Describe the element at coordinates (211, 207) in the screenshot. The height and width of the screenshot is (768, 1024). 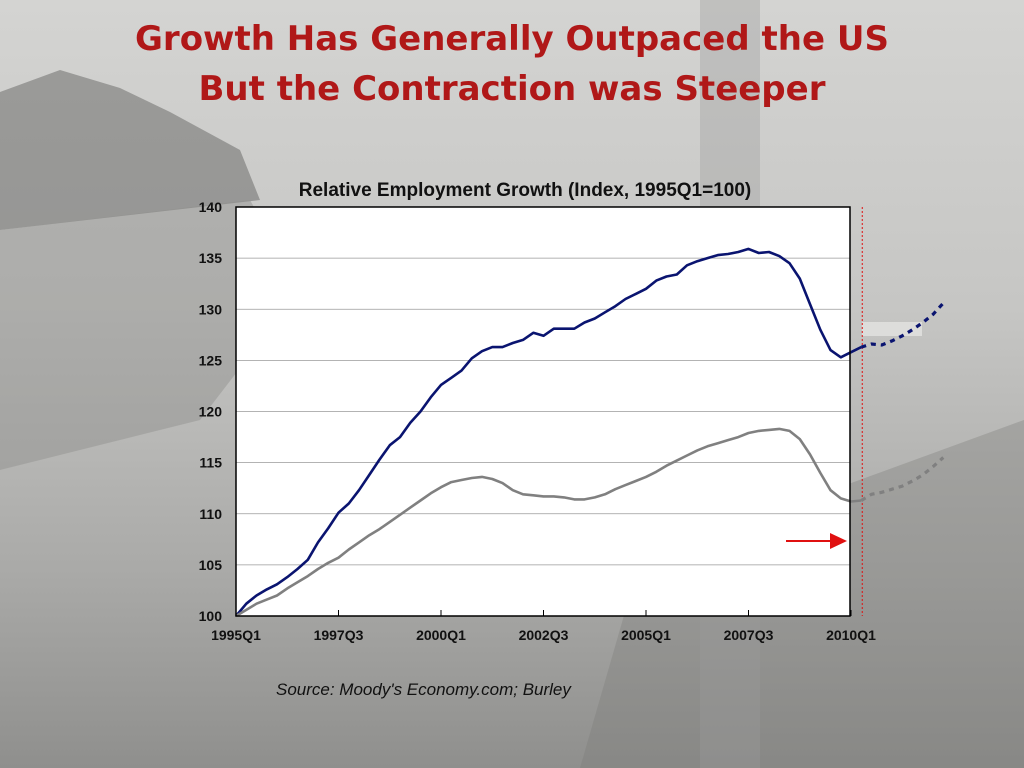
I see `y-tick-label: 140` at that location.